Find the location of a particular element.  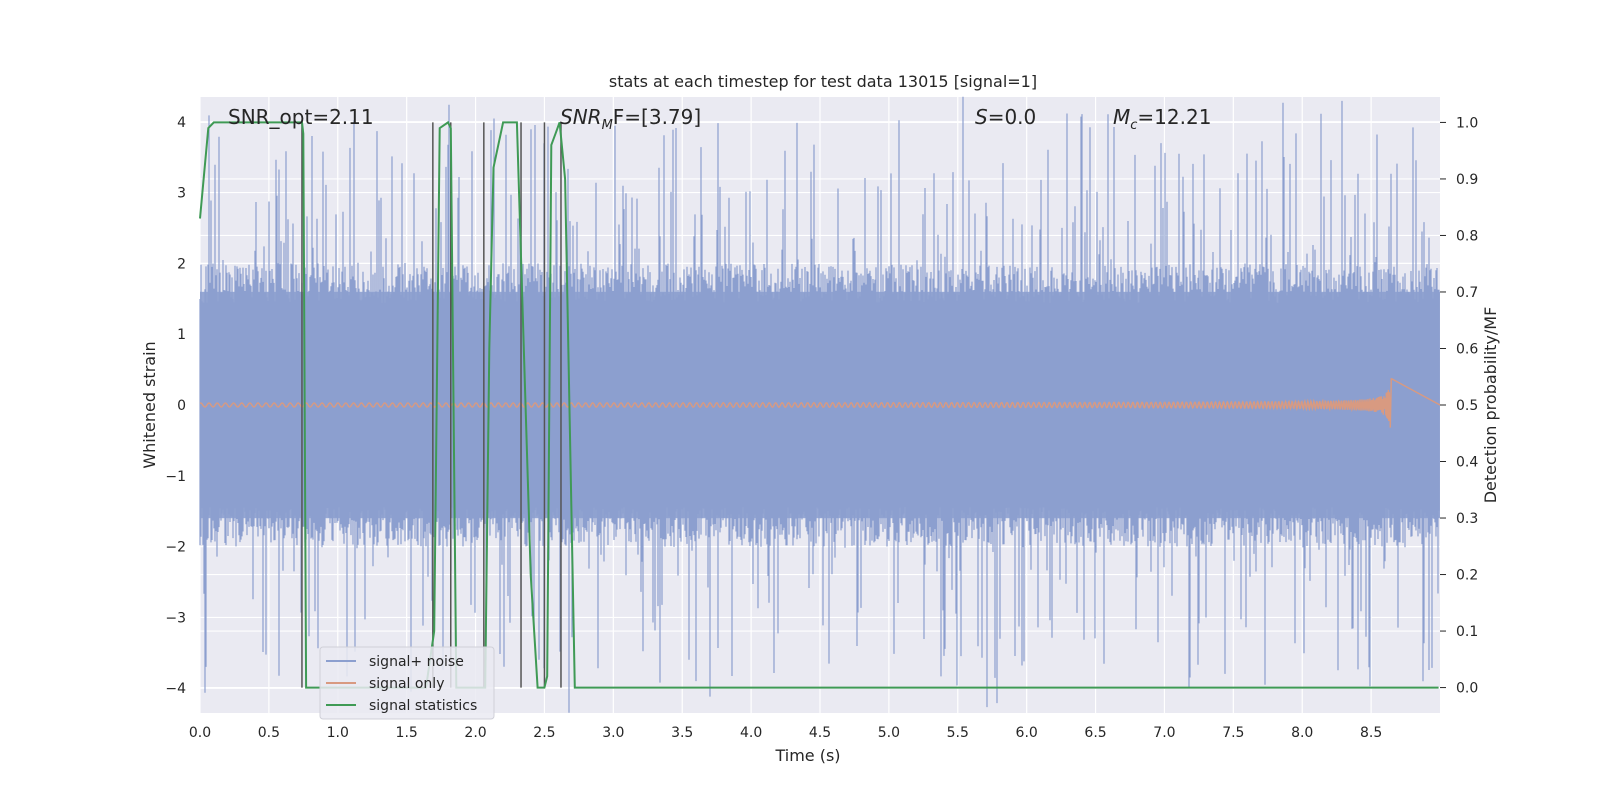

s-annotation: S=0.0 is located at coordinates (1005, 117).